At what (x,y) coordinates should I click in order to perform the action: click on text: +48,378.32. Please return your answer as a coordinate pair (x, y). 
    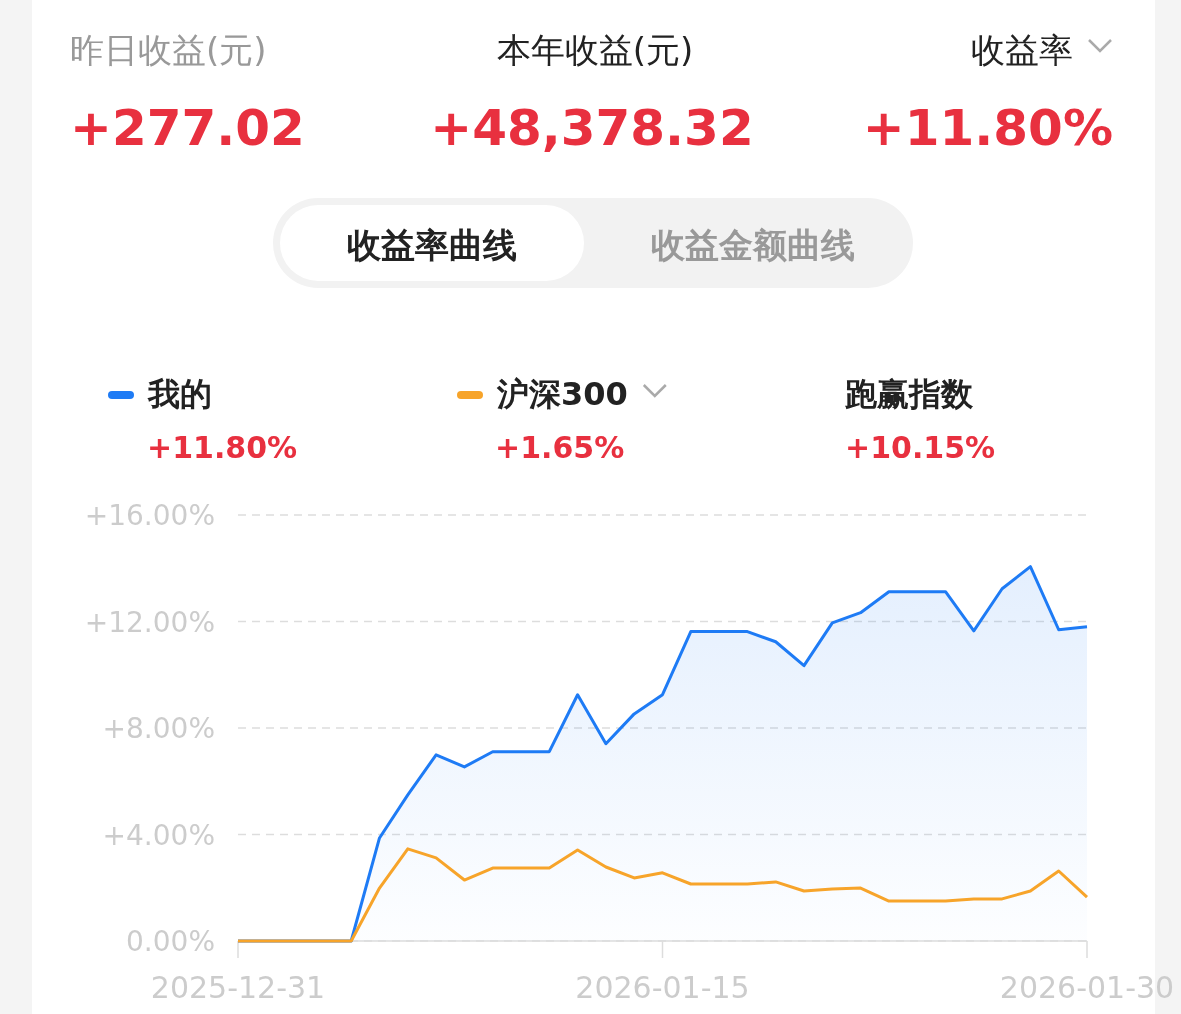
    Looking at the image, I should click on (592, 128).